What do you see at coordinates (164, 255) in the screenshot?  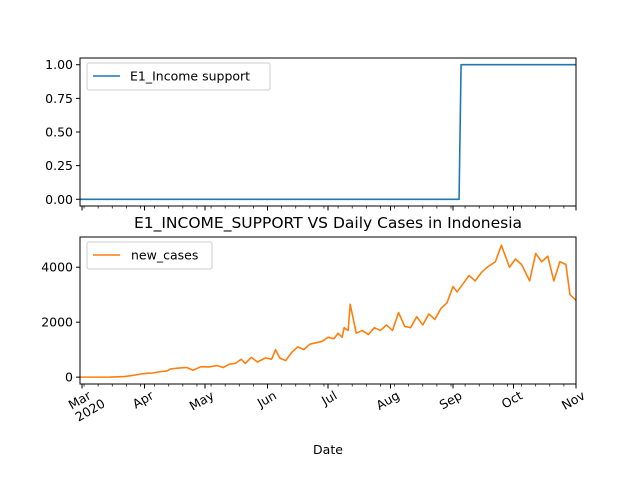 I see `bottom-legend-label: new_cases` at bounding box center [164, 255].